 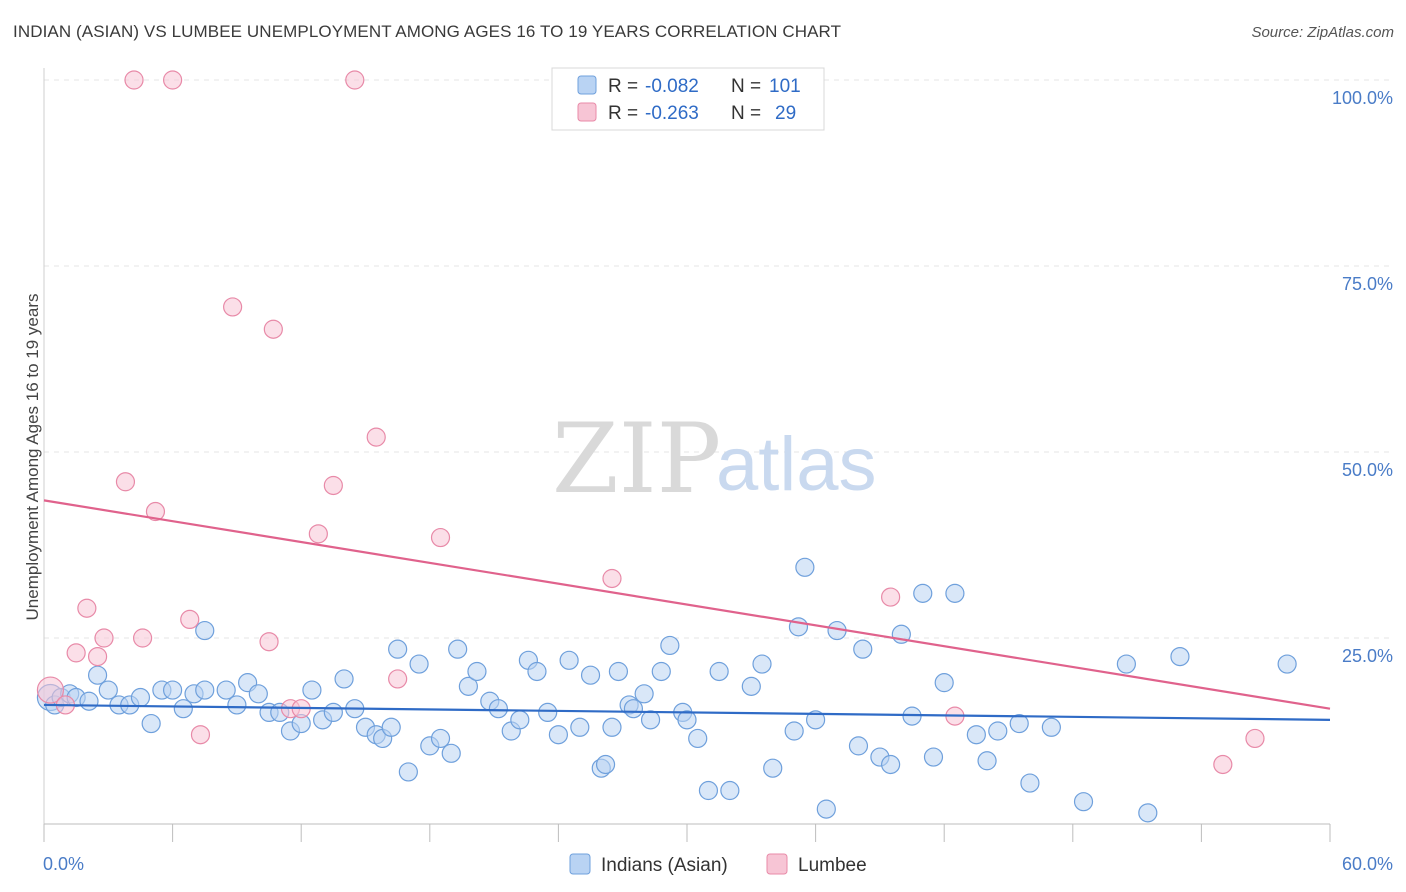 I want to click on x-tick-labels: 0.0% 60.0%, so click(x=718, y=864).